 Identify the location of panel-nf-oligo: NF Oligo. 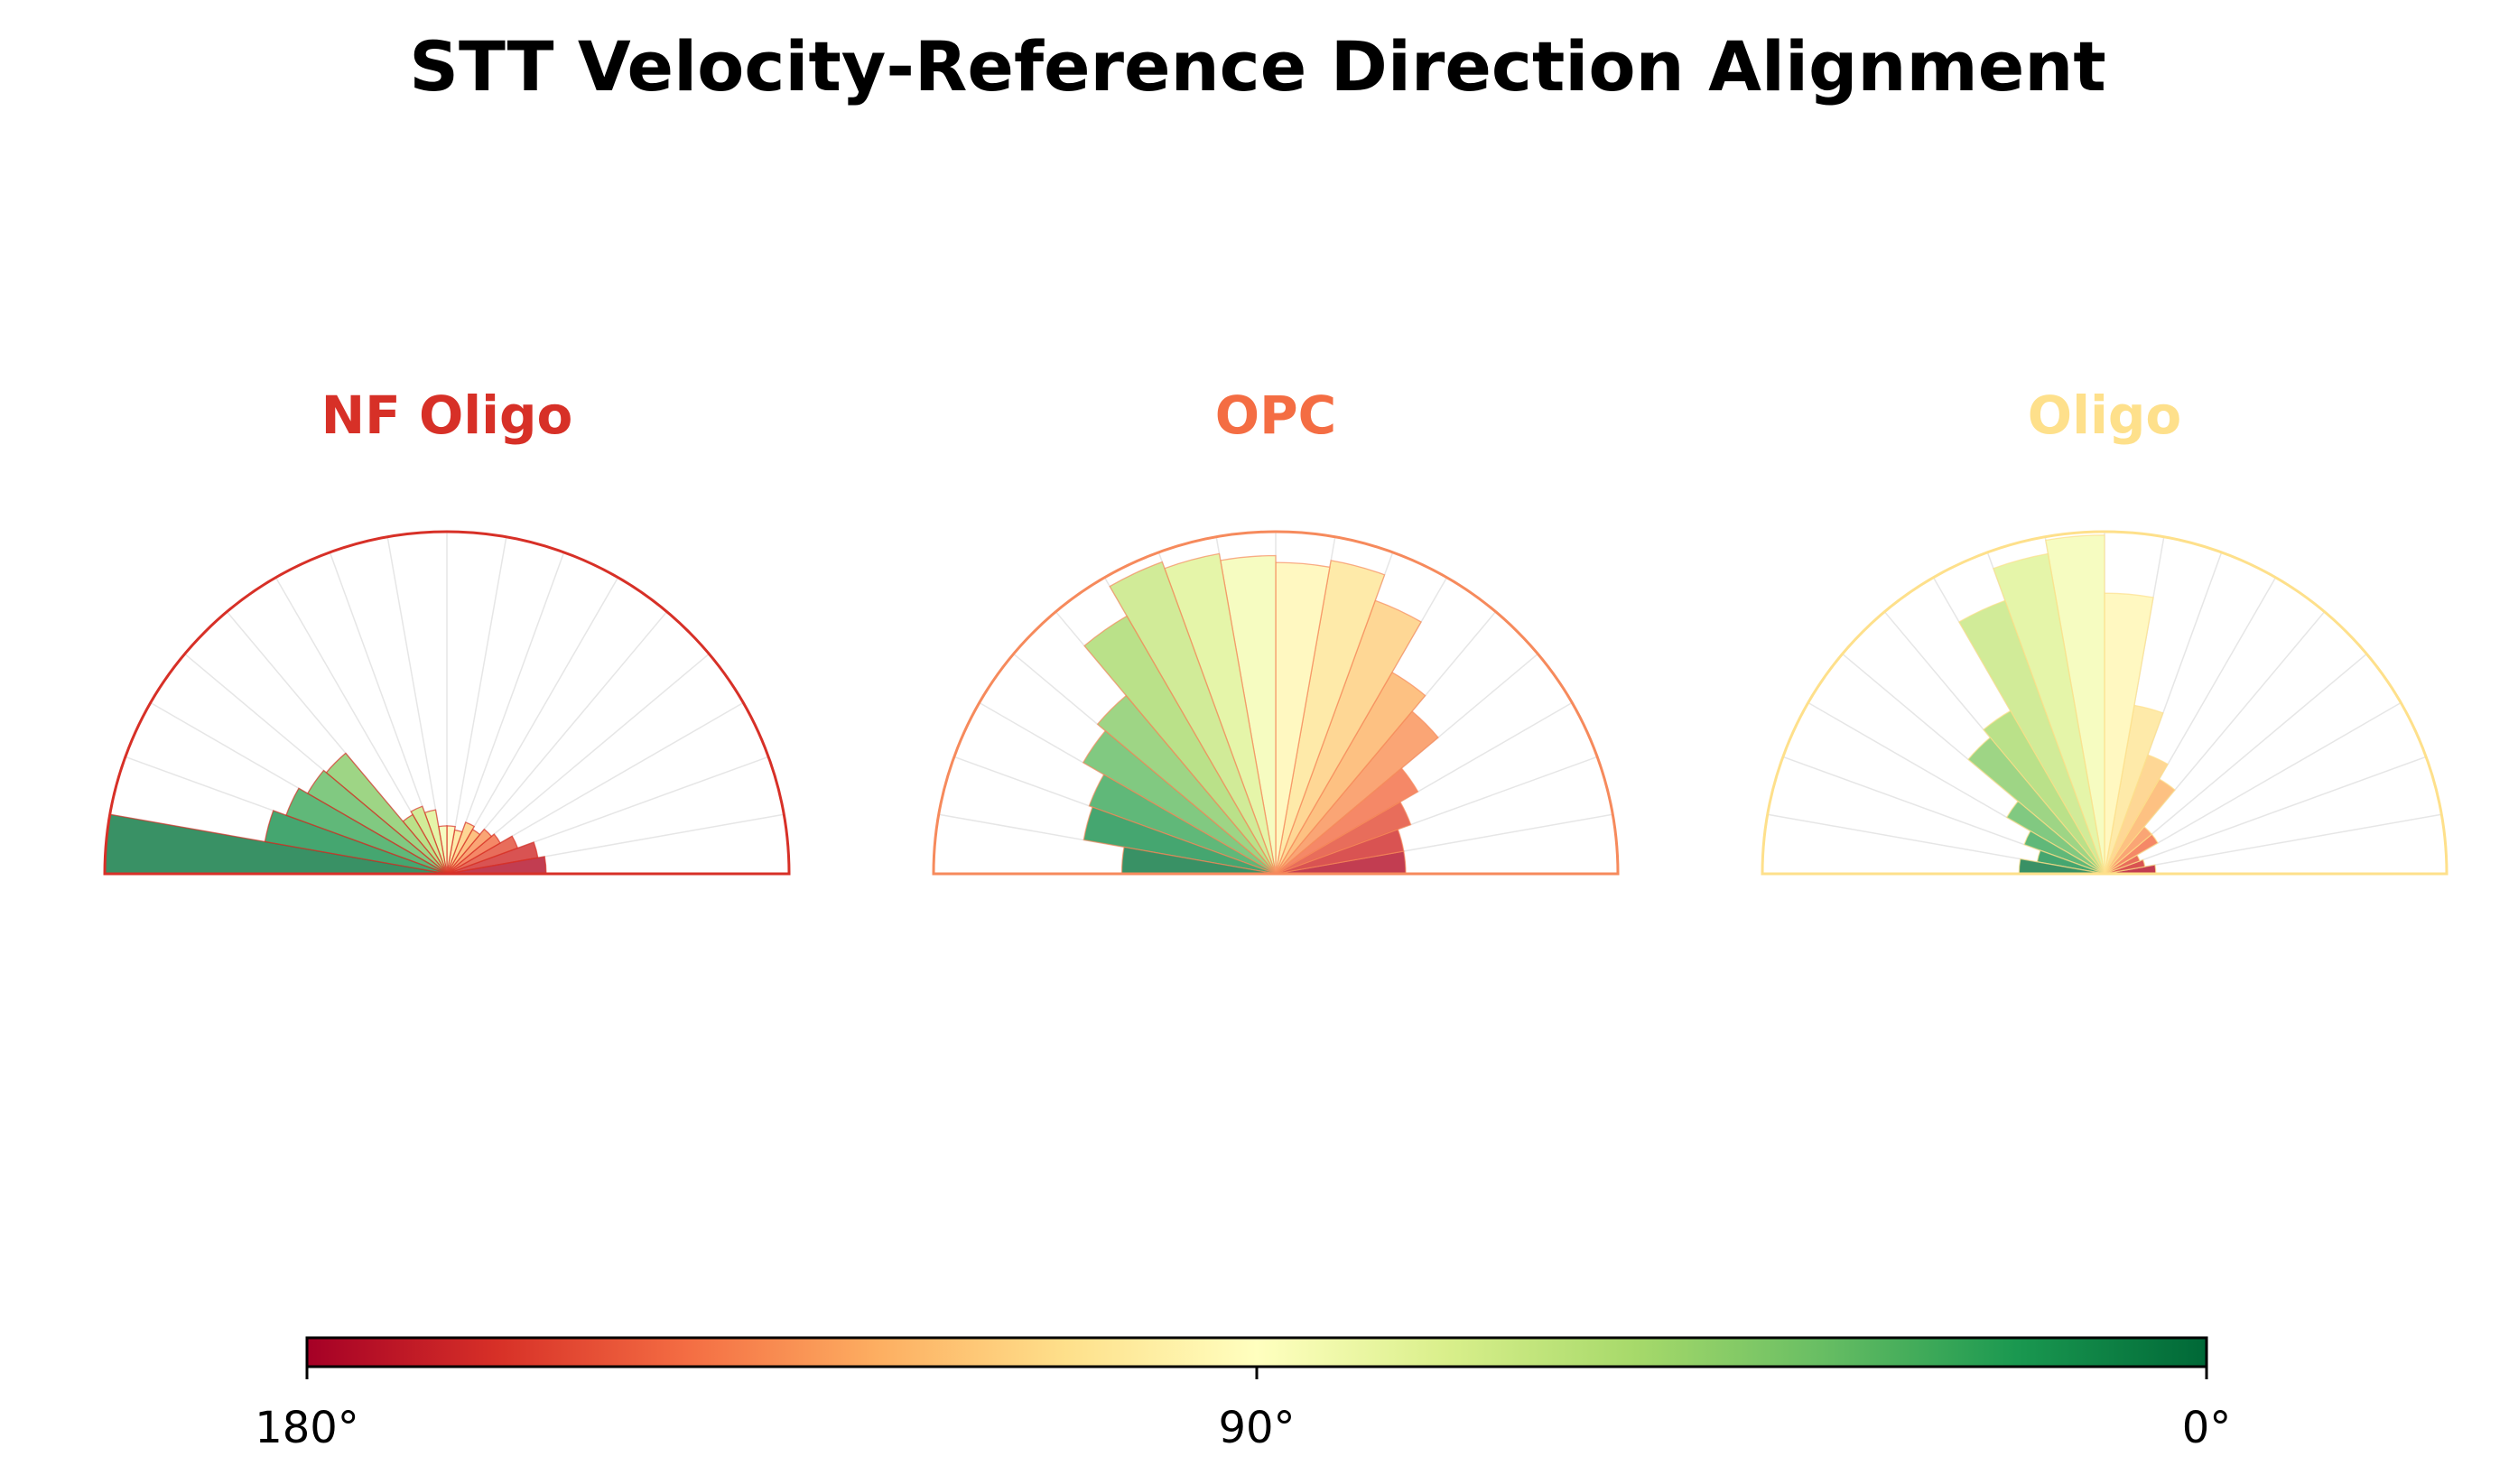
(447, 630).